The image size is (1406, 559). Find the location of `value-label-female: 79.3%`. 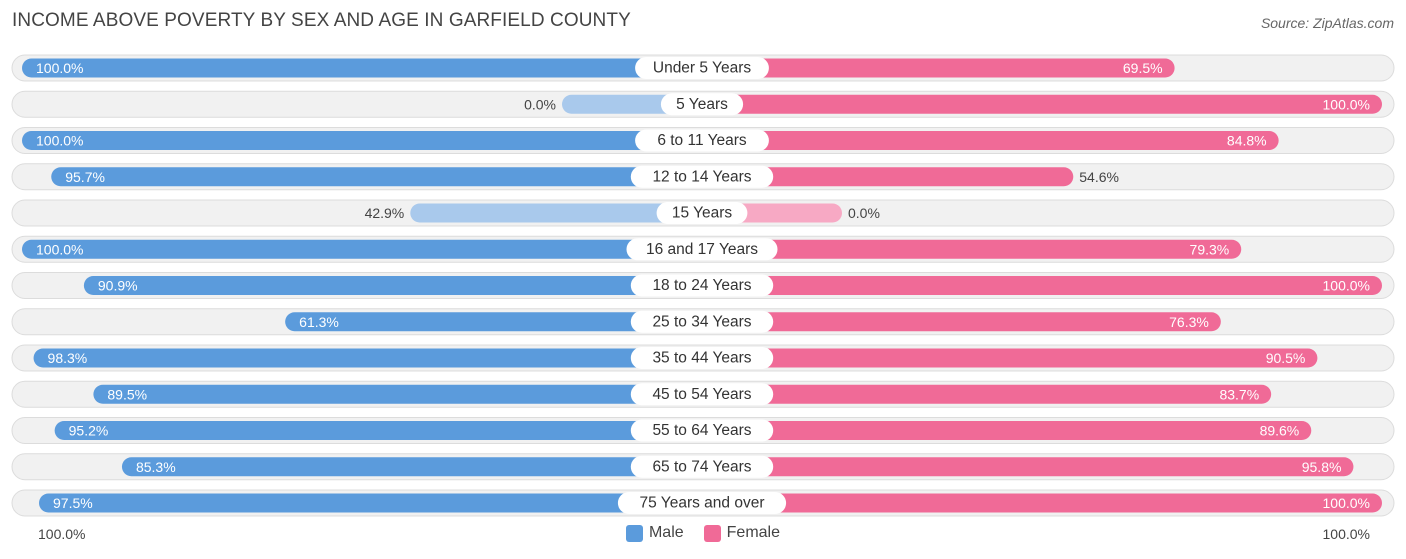

value-label-female: 79.3% is located at coordinates (1210, 249).